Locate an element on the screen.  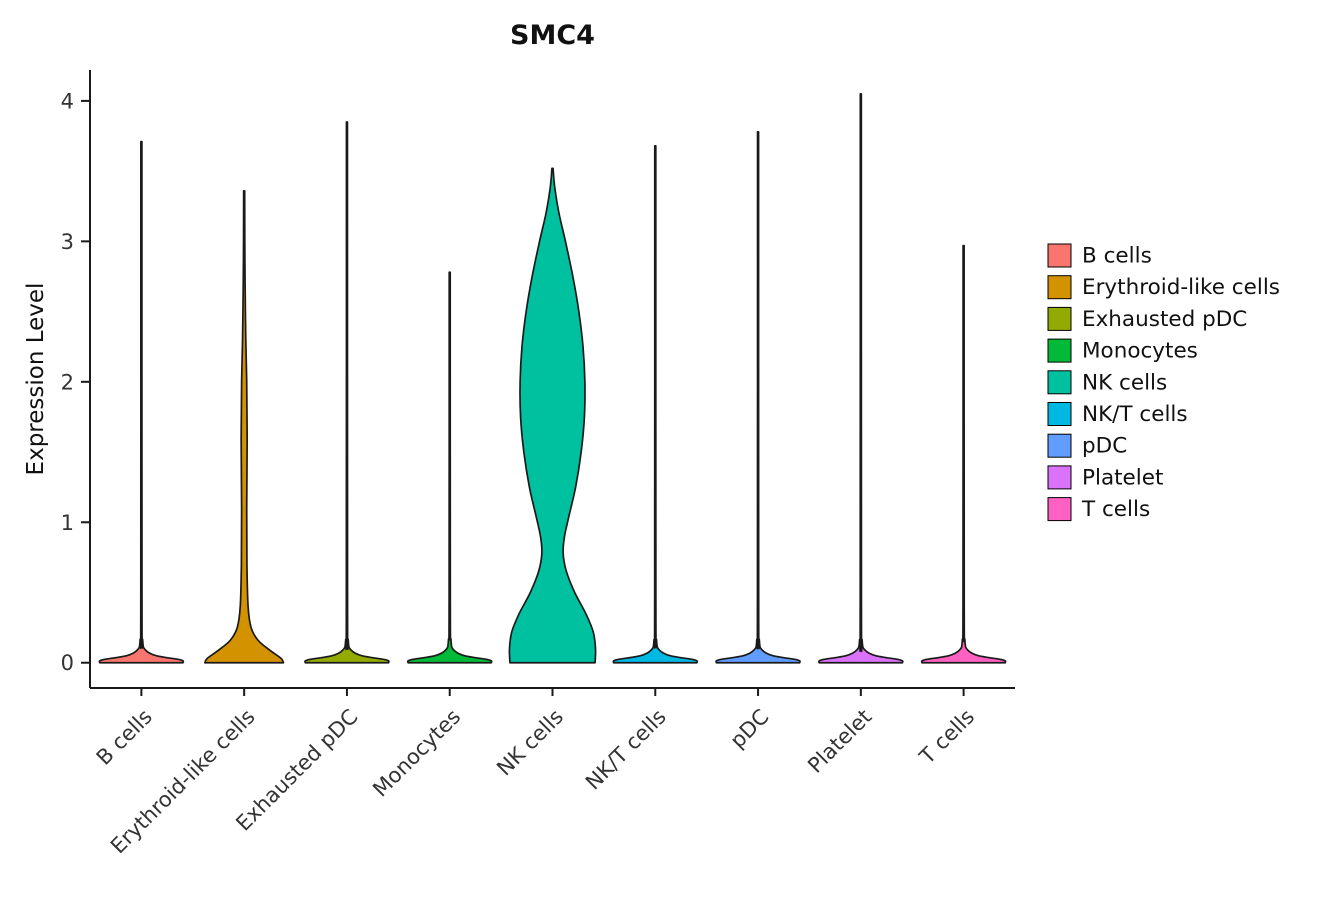
y-tick-label: 3 is located at coordinates (67, 242).